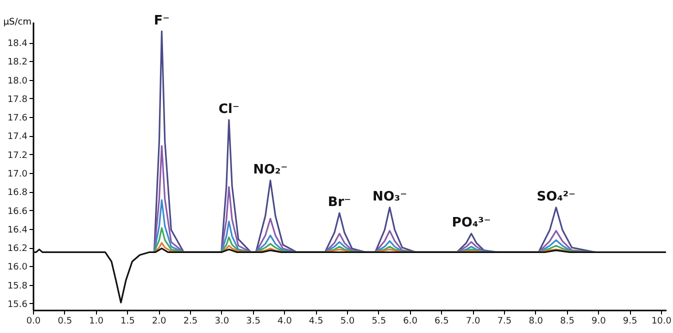 This screenshot has width=673, height=333. I want to click on x-tick-label: 5.0, so click(347, 321).